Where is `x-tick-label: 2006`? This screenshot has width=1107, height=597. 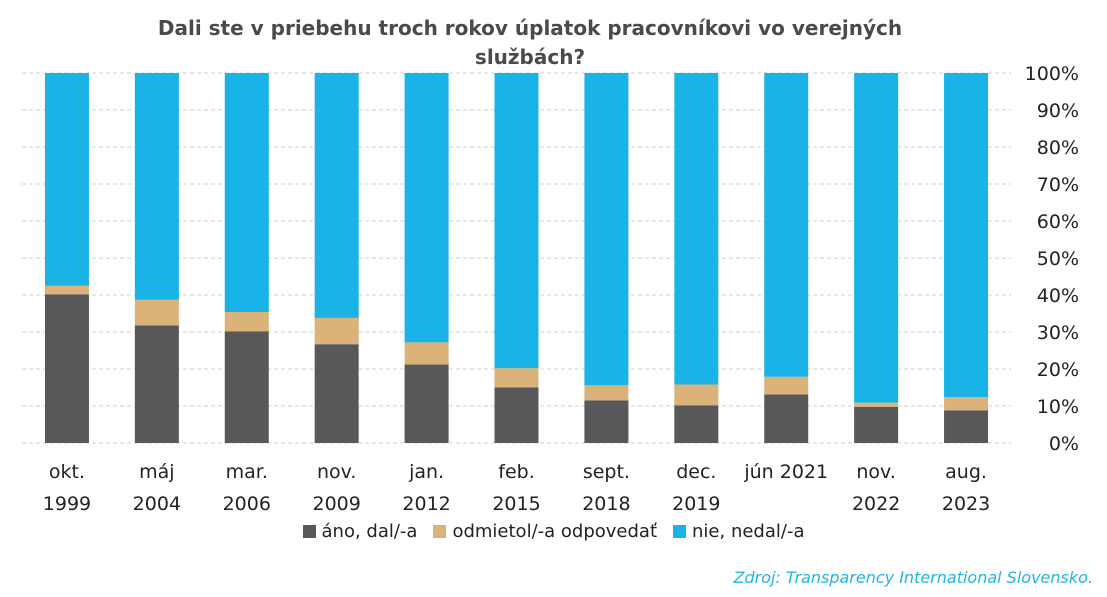
x-tick-label: 2006 is located at coordinates (247, 504).